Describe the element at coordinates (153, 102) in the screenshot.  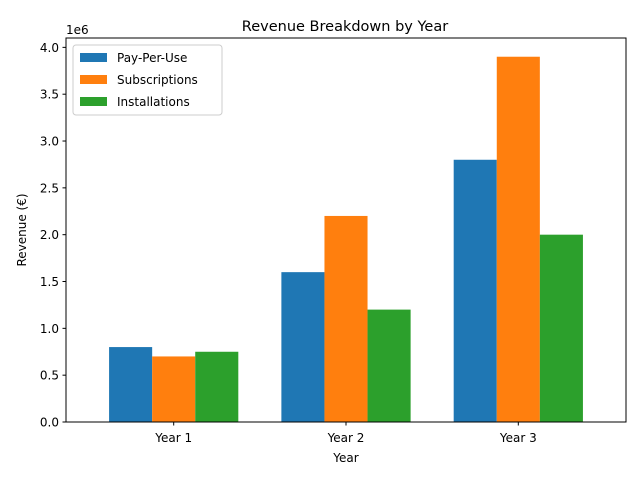
I see `legend-label: Installations` at that location.